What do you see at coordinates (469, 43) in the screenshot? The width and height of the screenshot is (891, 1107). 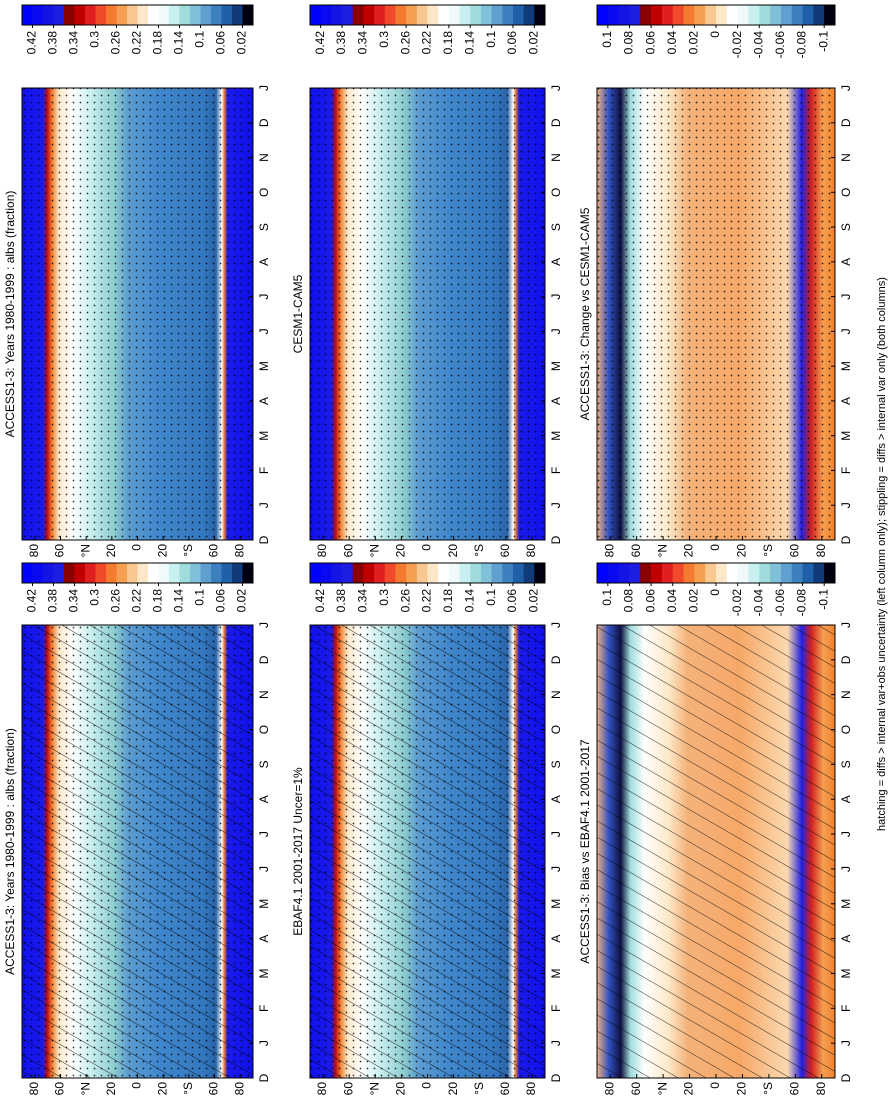 I see `colorbar-tick-label: 0.14` at bounding box center [469, 43].